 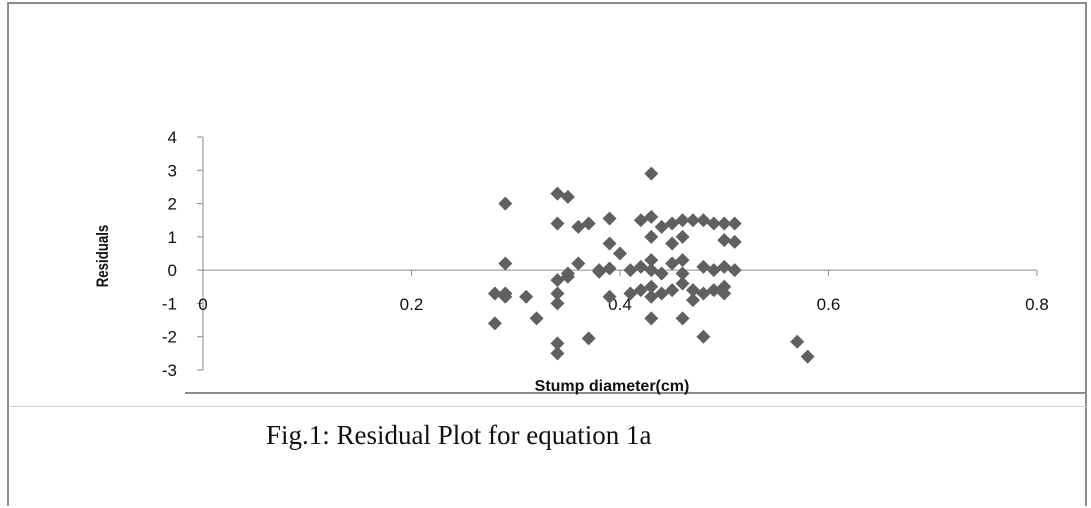 What do you see at coordinates (1037, 304) in the screenshot?
I see `x-tick-label: 0.8` at bounding box center [1037, 304].